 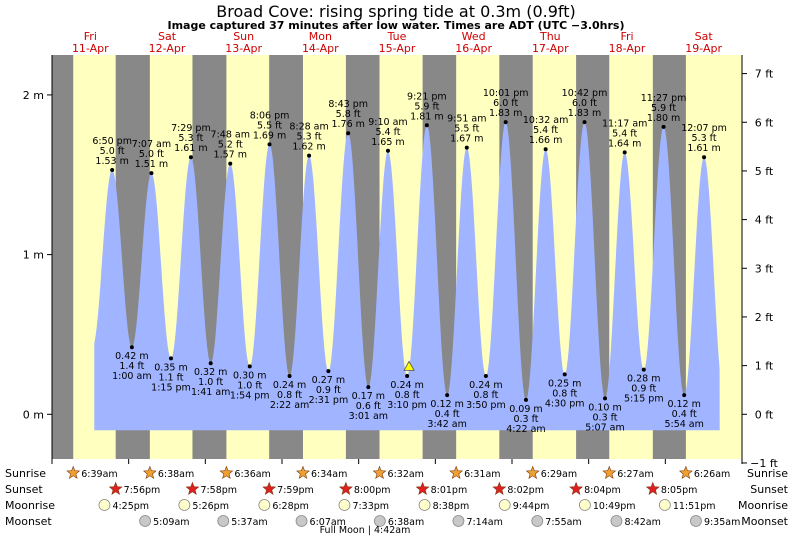 What do you see at coordinates (451, 506) in the screenshot?
I see `moonrise-time: 8:38pm` at bounding box center [451, 506].